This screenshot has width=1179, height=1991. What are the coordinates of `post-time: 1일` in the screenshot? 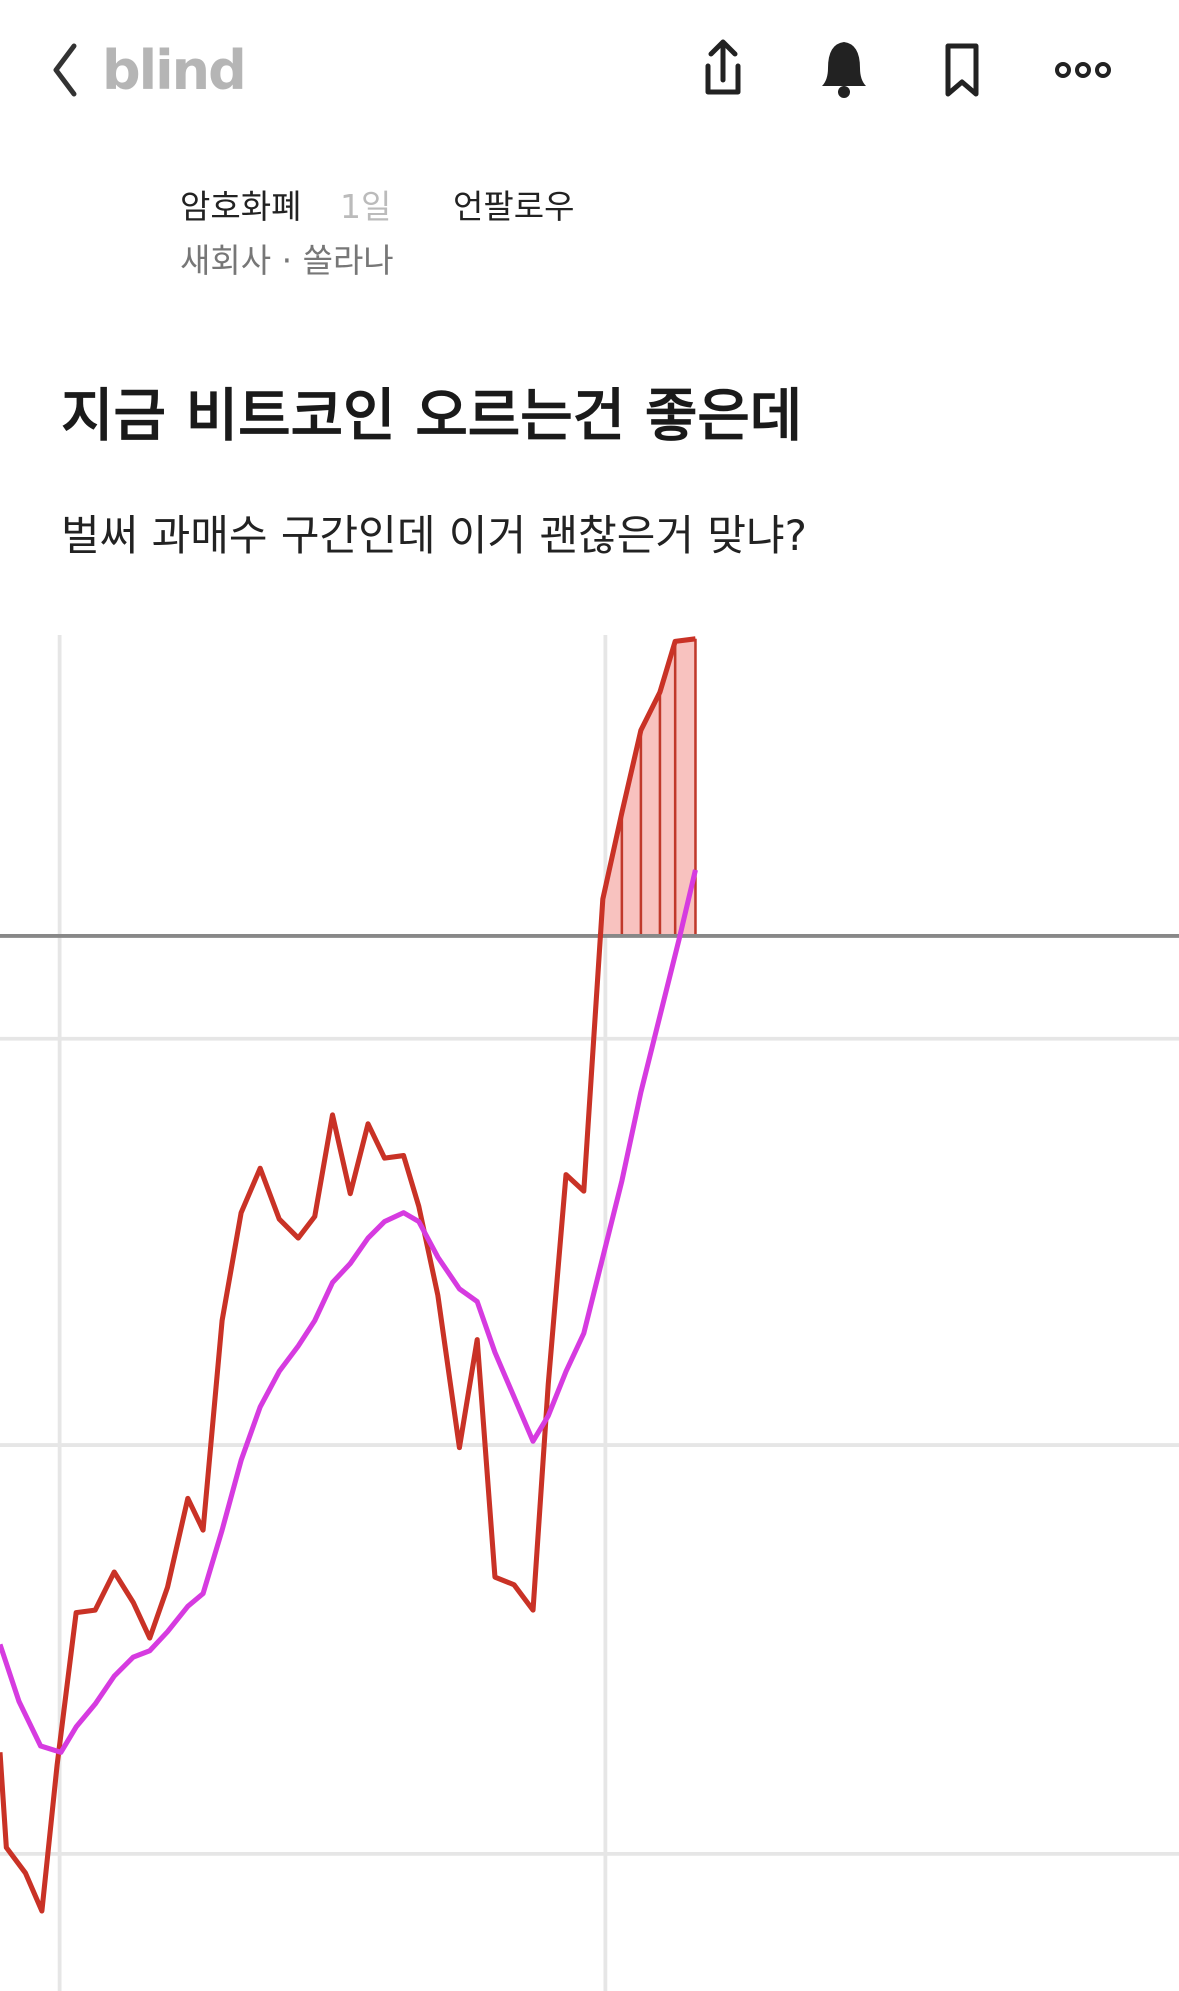 It's located at (366, 206).